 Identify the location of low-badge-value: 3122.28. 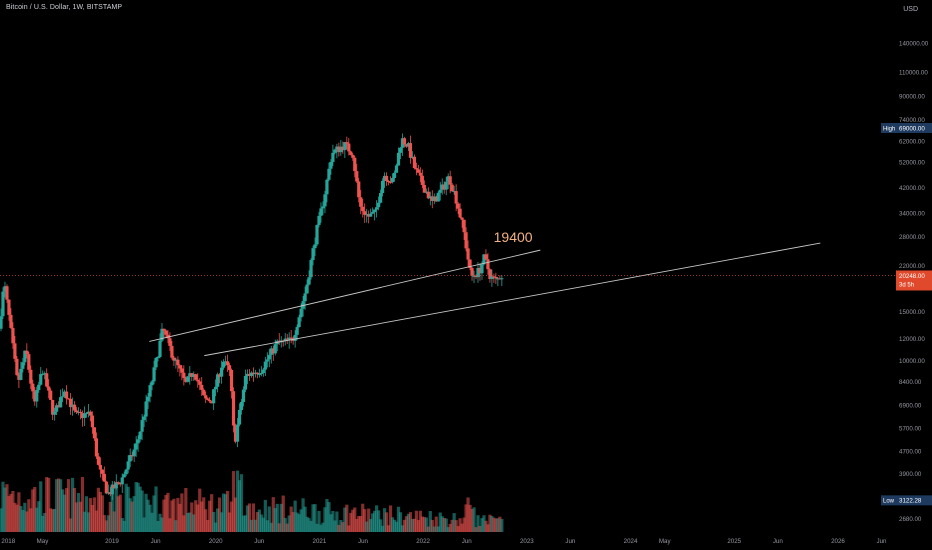
(910, 501).